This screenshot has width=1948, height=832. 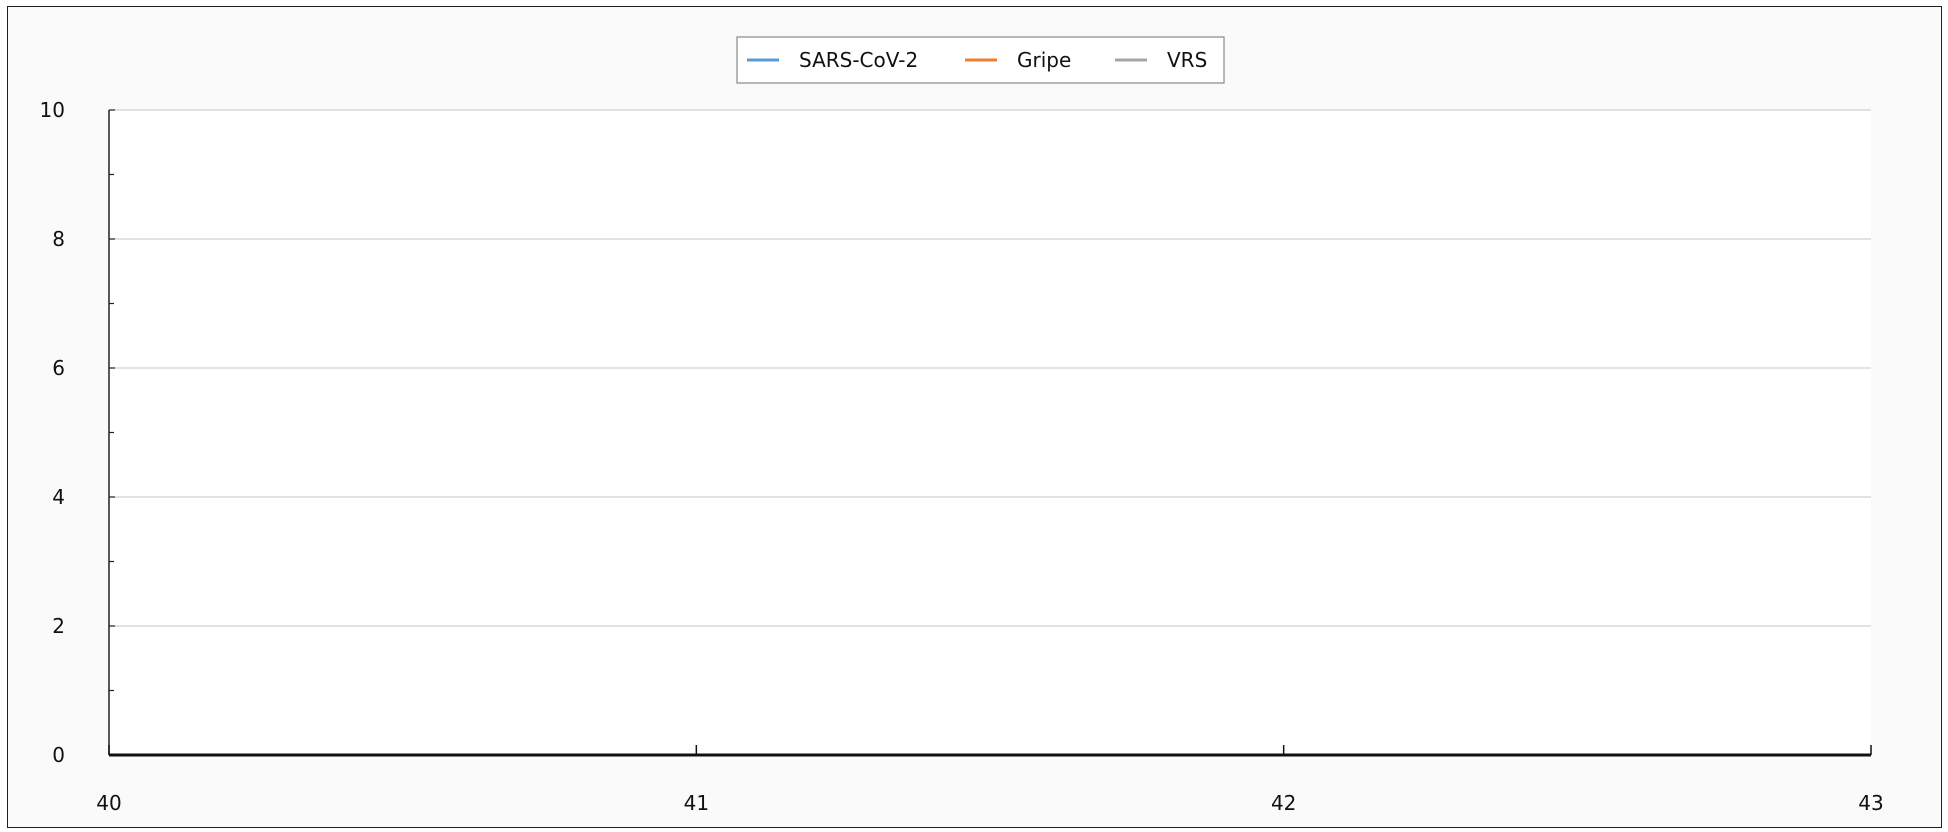 I want to click on x-tick-label: 40, so click(x=108, y=803).